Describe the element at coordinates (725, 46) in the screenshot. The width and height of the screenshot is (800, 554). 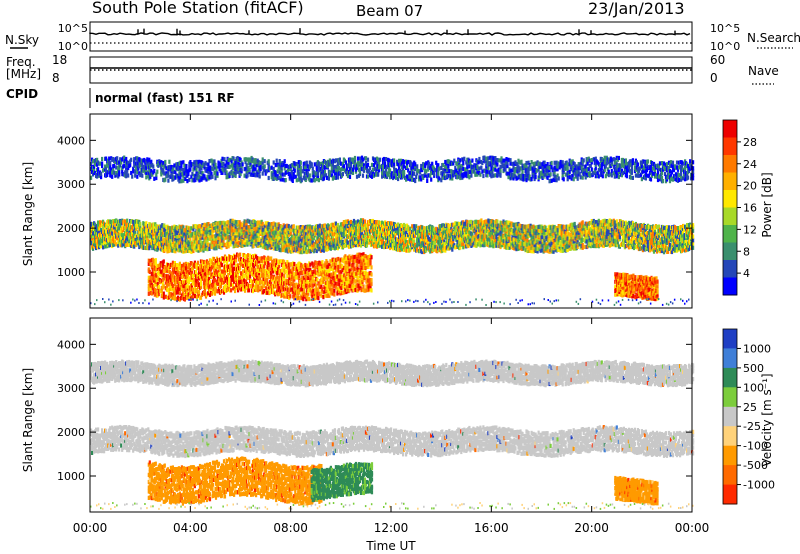
I see `noise-tick-right-bottom: 10^0` at that location.